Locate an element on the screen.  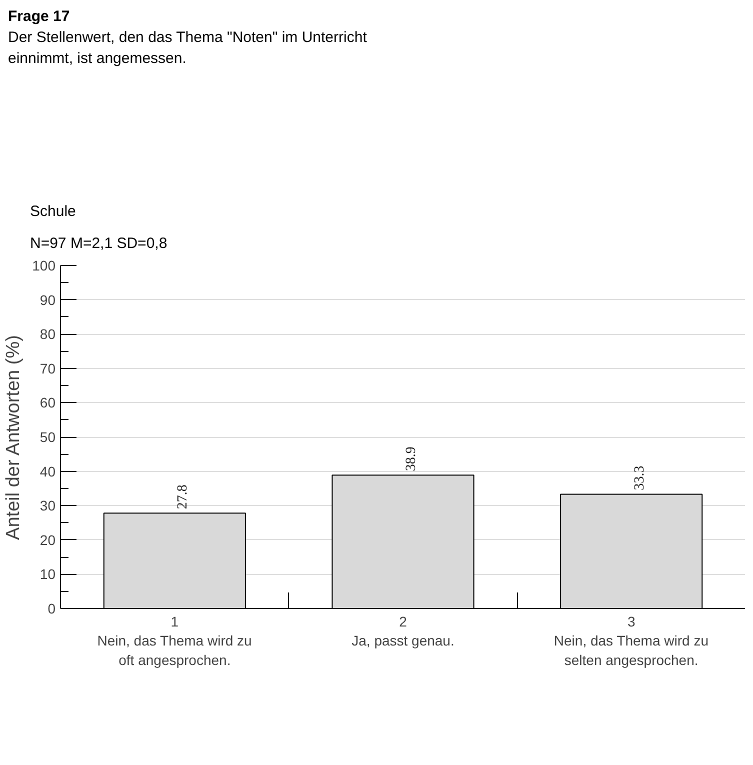
y-tick-label: 80 is located at coordinates (48, 334).